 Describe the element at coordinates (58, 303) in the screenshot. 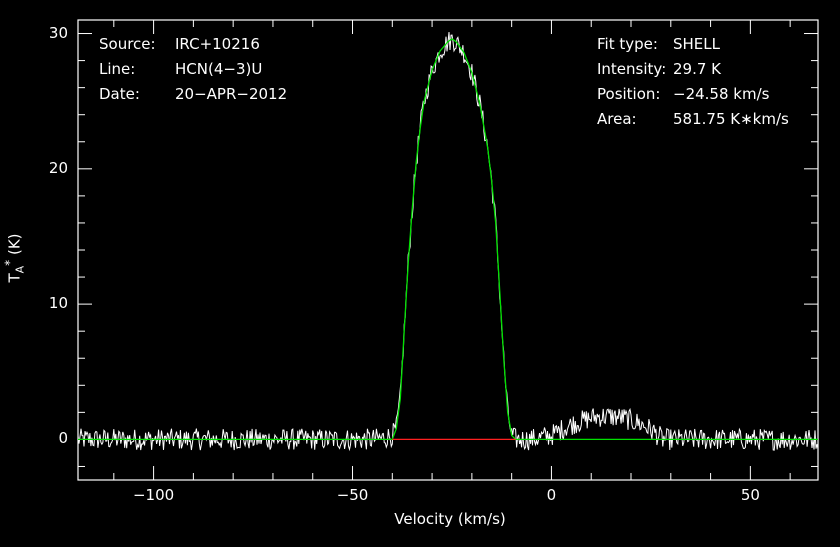

I see `y-tick-label: 10` at that location.